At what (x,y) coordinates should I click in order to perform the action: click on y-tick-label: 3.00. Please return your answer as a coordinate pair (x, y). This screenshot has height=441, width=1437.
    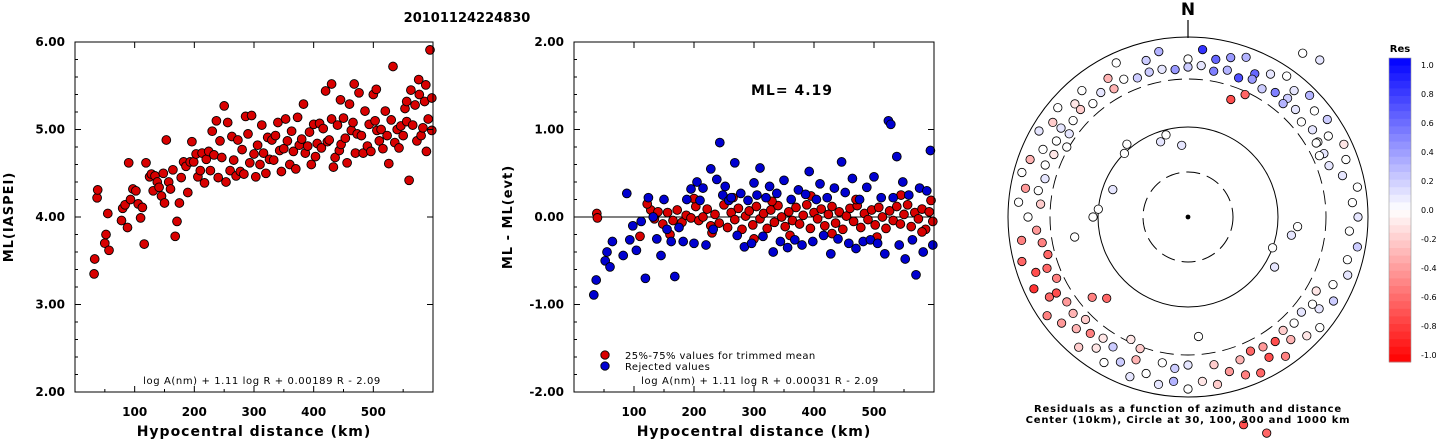
    Looking at the image, I should click on (50, 305).